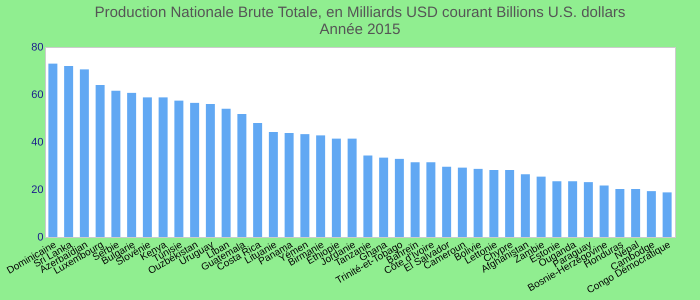 This screenshot has width=700, height=300. I want to click on y-tick-label: 80, so click(37, 48).